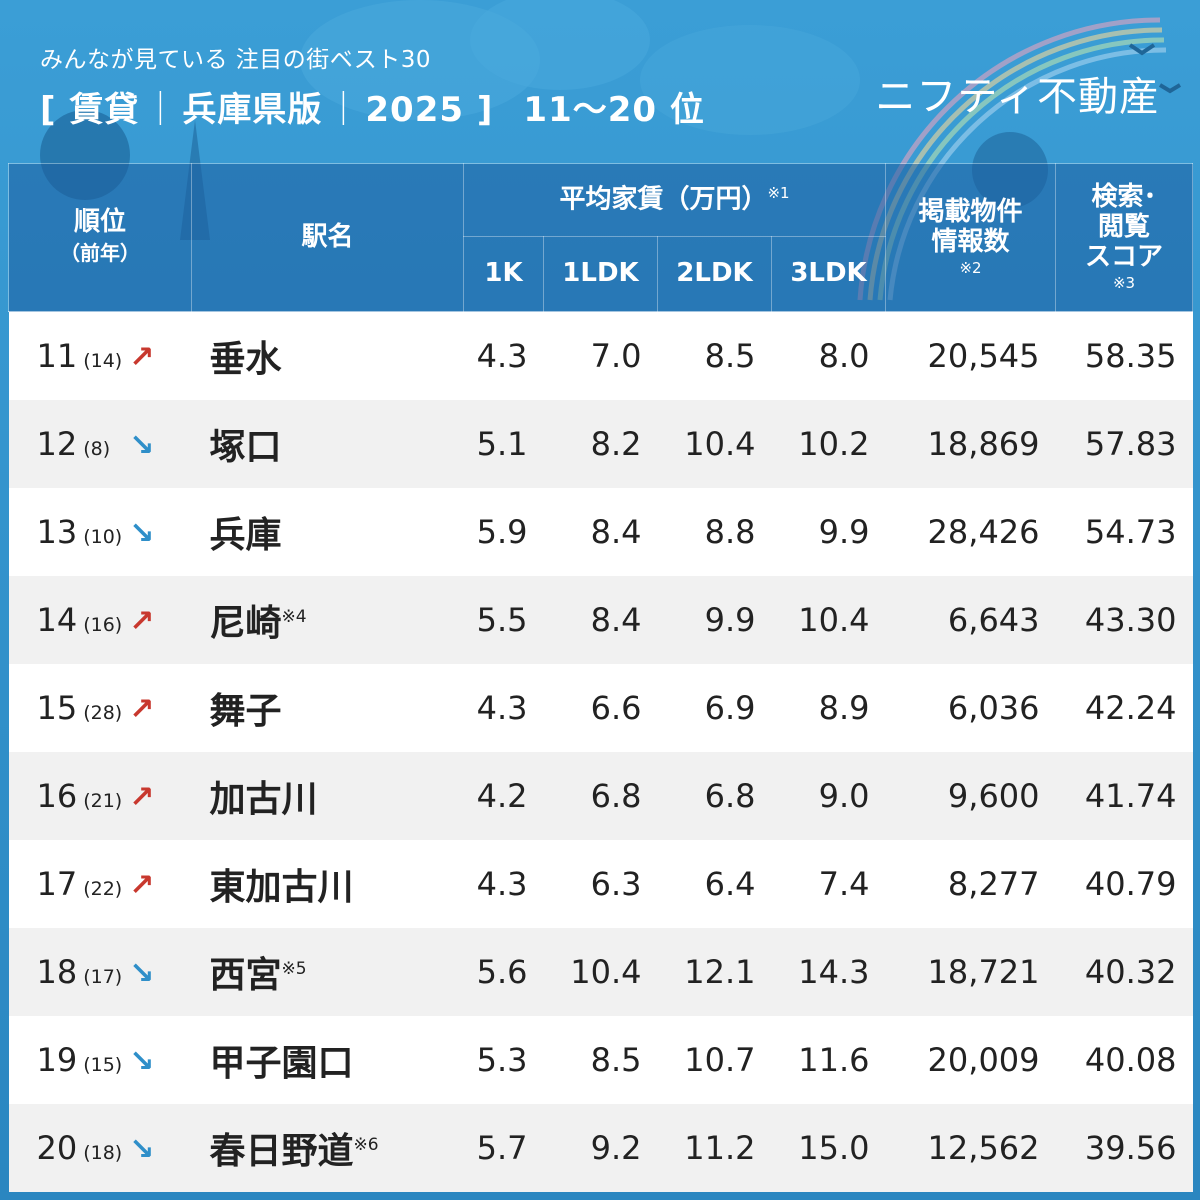 The height and width of the screenshot is (1200, 1200). I want to click on rank-number: 15, so click(57, 708).